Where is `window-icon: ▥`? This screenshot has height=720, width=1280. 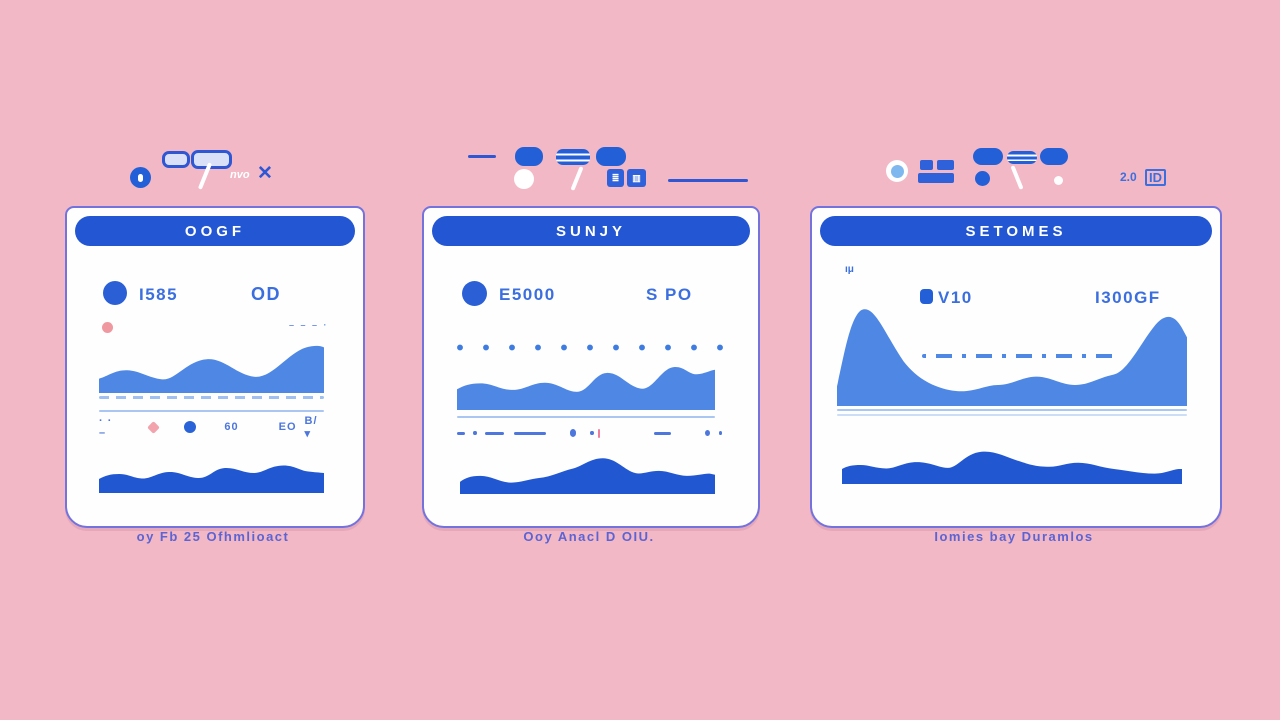
window-icon: ▥ is located at coordinates (636, 178).